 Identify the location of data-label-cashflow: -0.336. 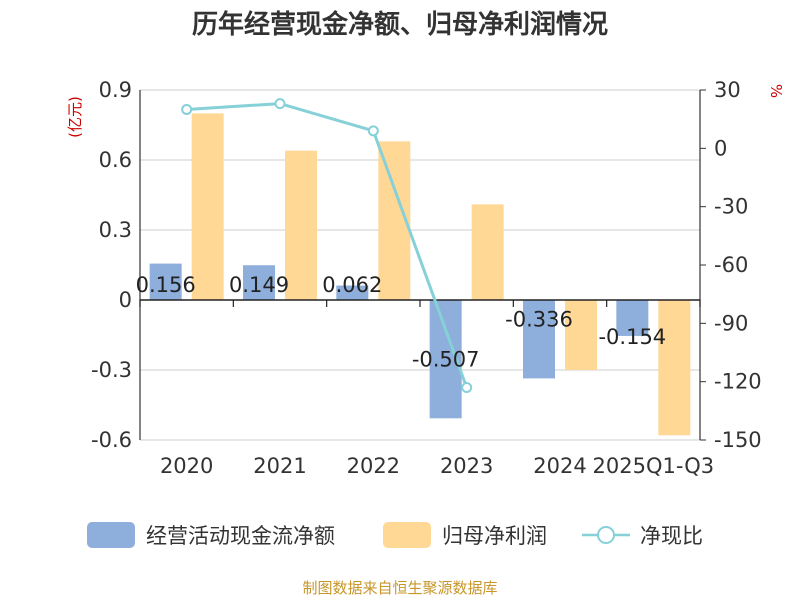
(539, 319).